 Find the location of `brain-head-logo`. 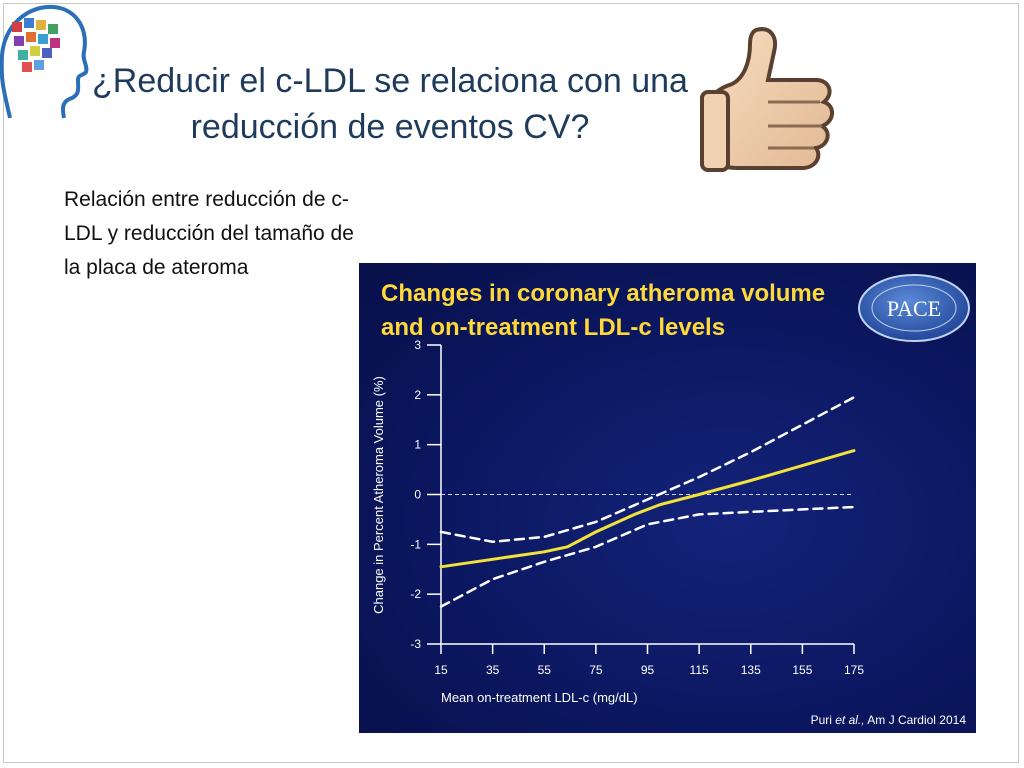

brain-head-logo is located at coordinates (44, 61).